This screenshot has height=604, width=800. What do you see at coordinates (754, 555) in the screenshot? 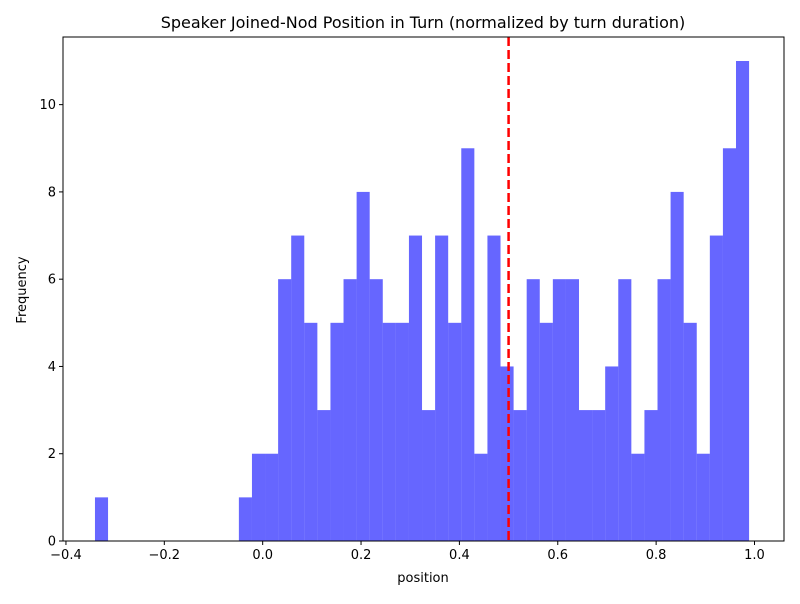
I see `x-tick-label: 1.0` at bounding box center [754, 555].